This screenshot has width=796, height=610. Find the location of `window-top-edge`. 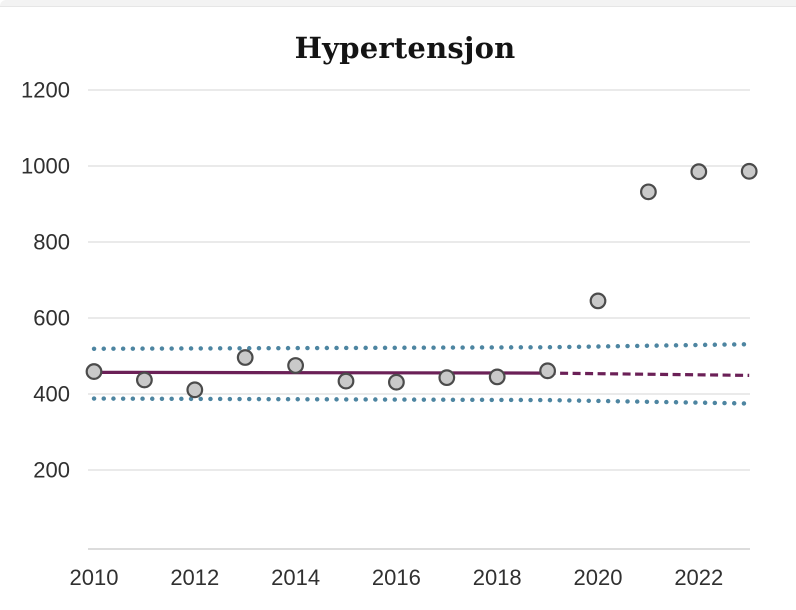

window-top-edge is located at coordinates (398, 3).